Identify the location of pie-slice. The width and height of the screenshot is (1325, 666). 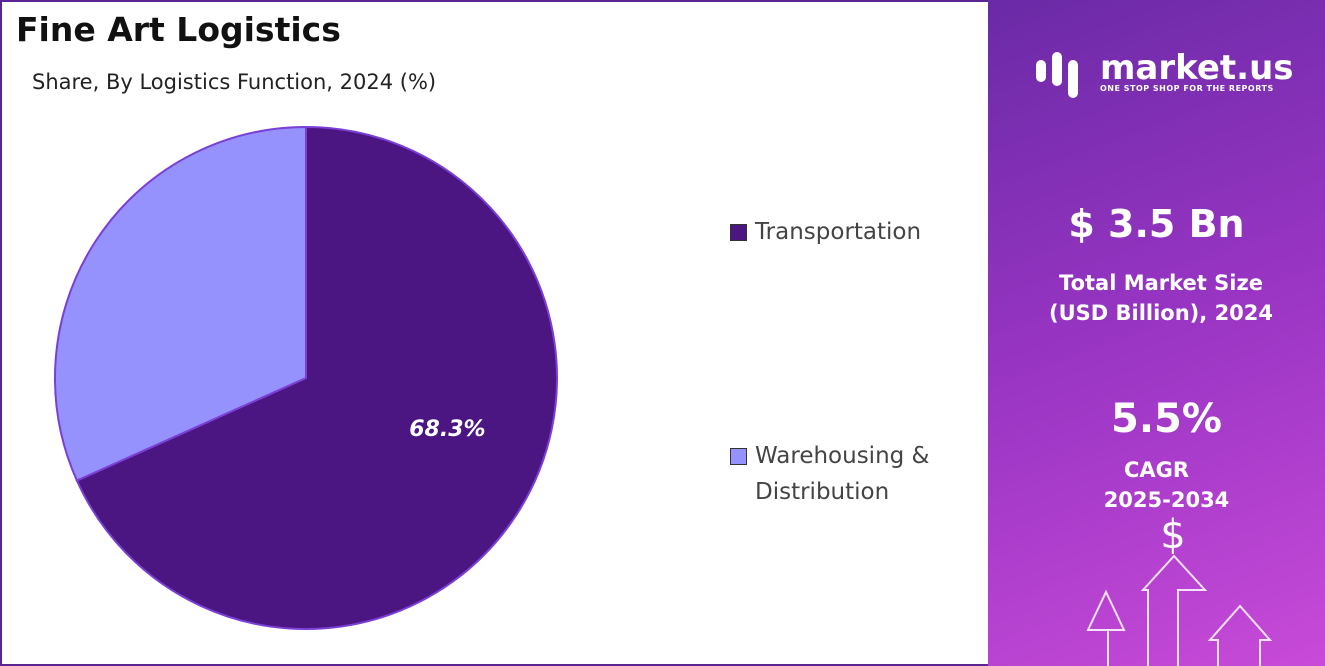
(180, 303).